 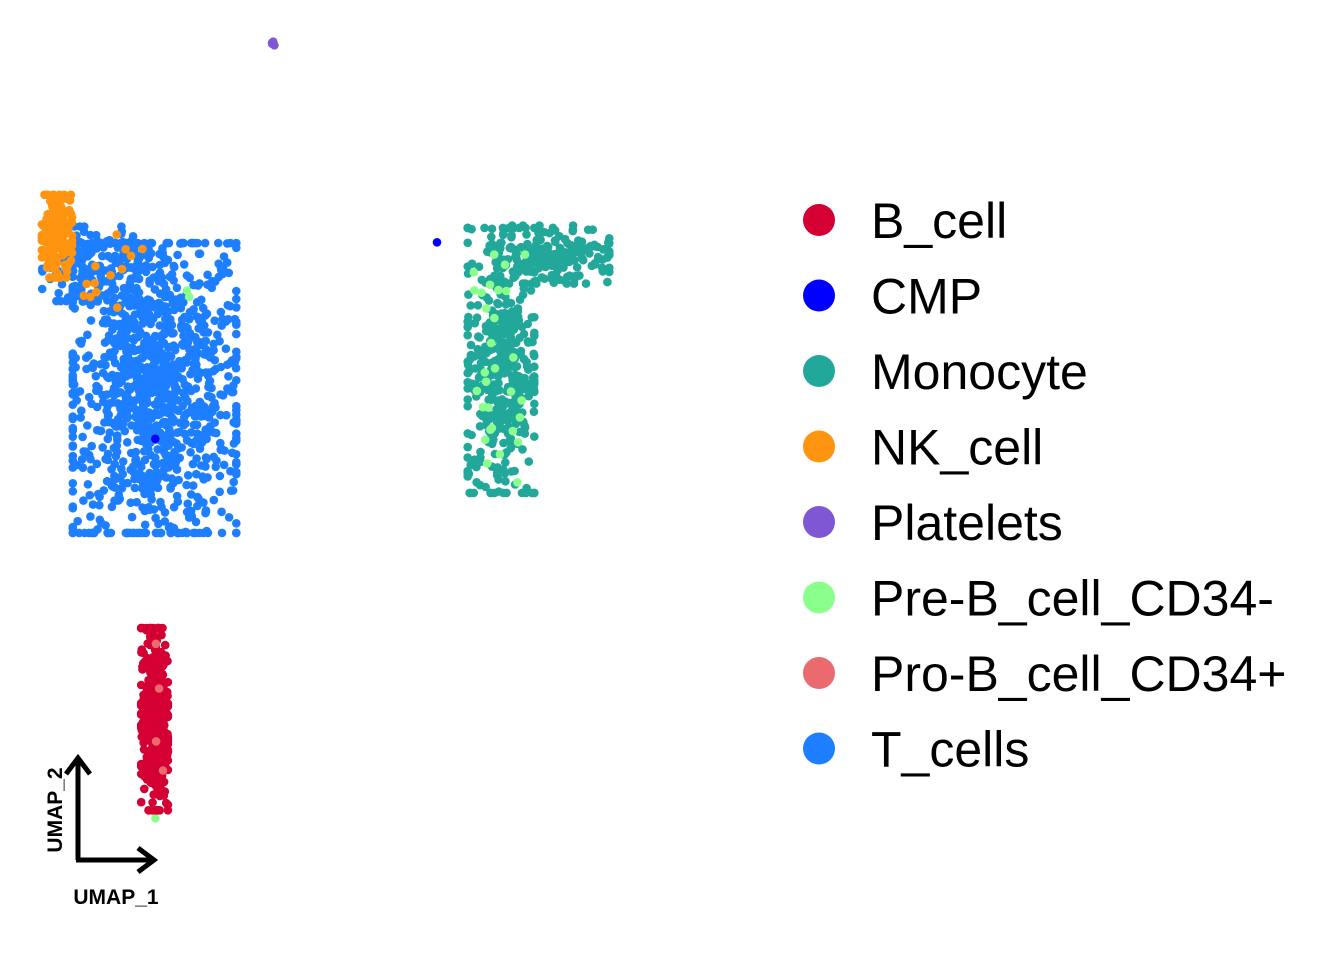 I want to click on legend-item: T_cells, so click(x=916, y=750).